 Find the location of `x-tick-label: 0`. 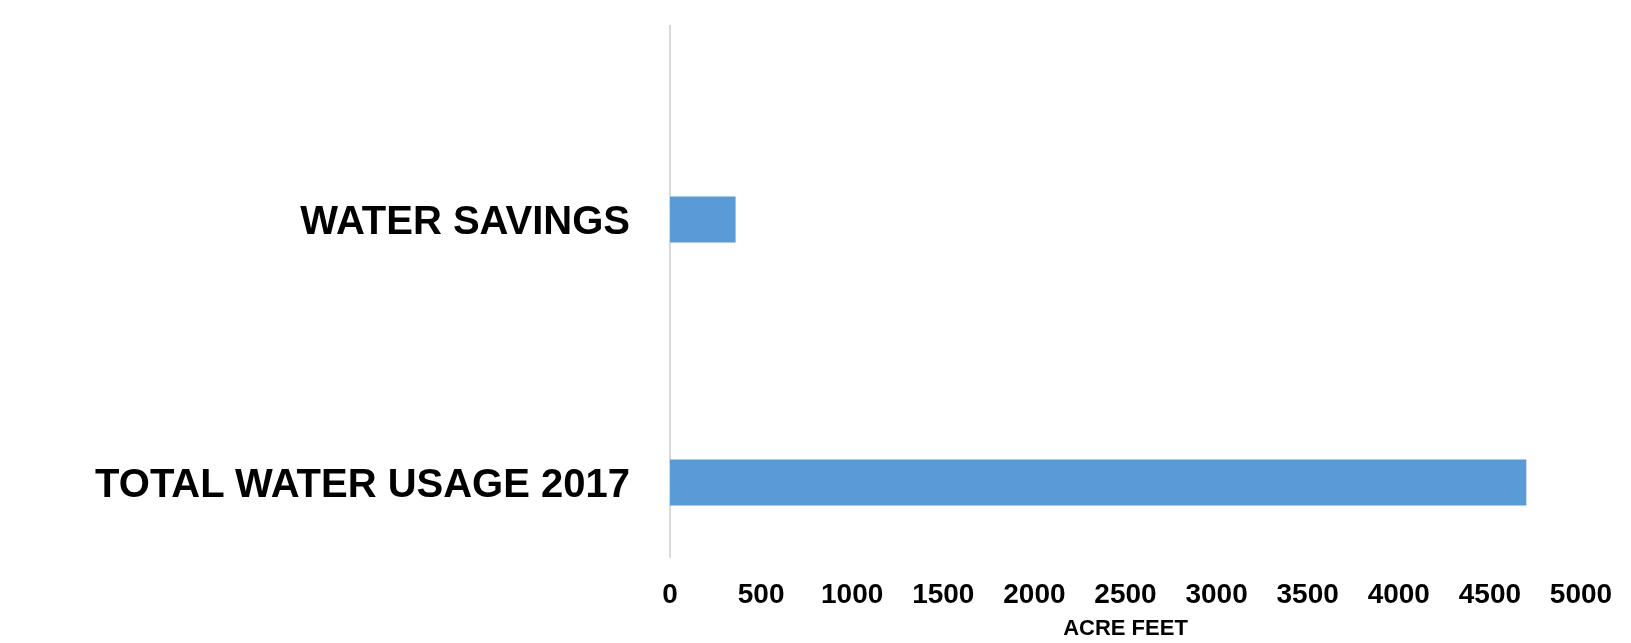

x-tick-label: 0 is located at coordinates (670, 593).